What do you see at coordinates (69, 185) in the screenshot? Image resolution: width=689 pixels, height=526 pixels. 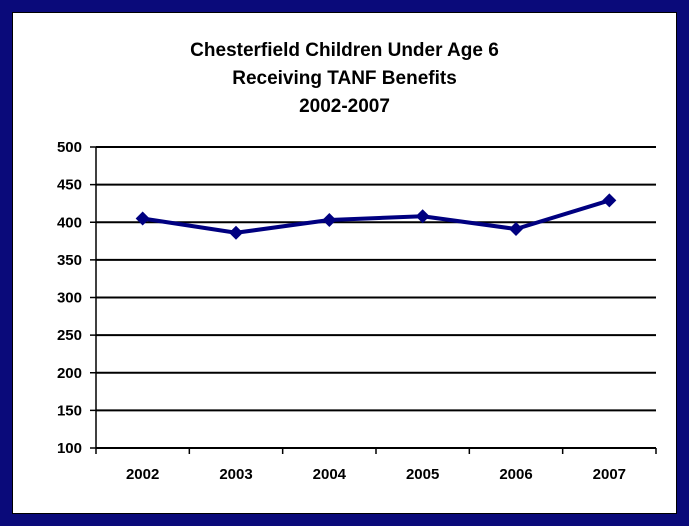 I see `y-tick-label: 450` at bounding box center [69, 185].